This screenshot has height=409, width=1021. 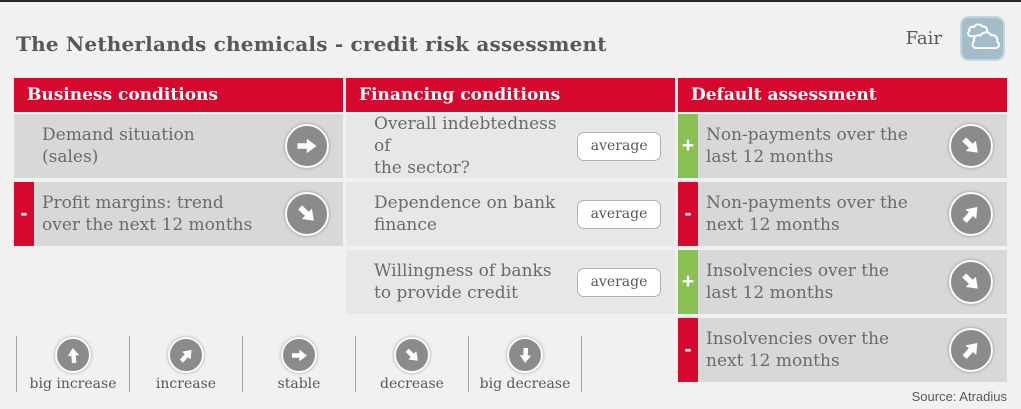 I want to click on legend-label: increase, so click(x=186, y=384).